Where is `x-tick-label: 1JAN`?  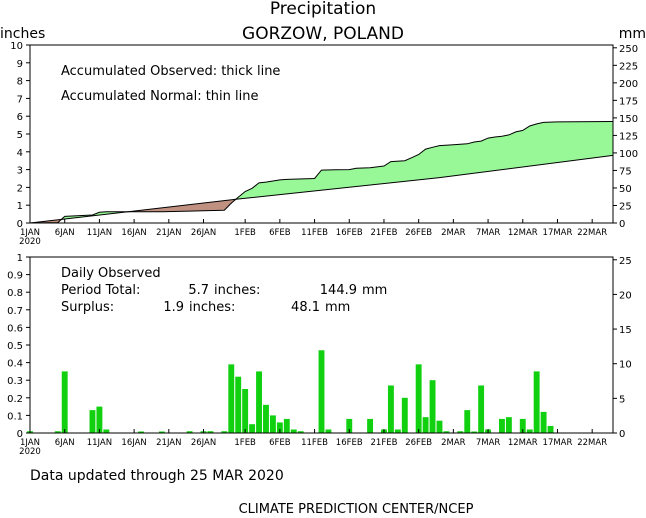
x-tick-label: 1JAN is located at coordinates (30, 233).